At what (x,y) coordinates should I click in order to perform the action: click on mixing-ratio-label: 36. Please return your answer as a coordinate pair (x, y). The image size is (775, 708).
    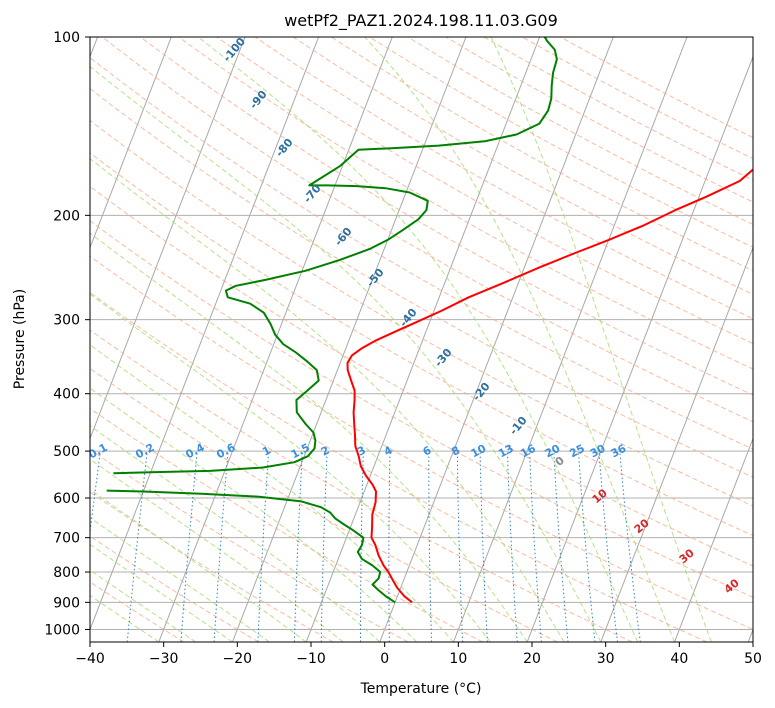
    Looking at the image, I should click on (619, 451).